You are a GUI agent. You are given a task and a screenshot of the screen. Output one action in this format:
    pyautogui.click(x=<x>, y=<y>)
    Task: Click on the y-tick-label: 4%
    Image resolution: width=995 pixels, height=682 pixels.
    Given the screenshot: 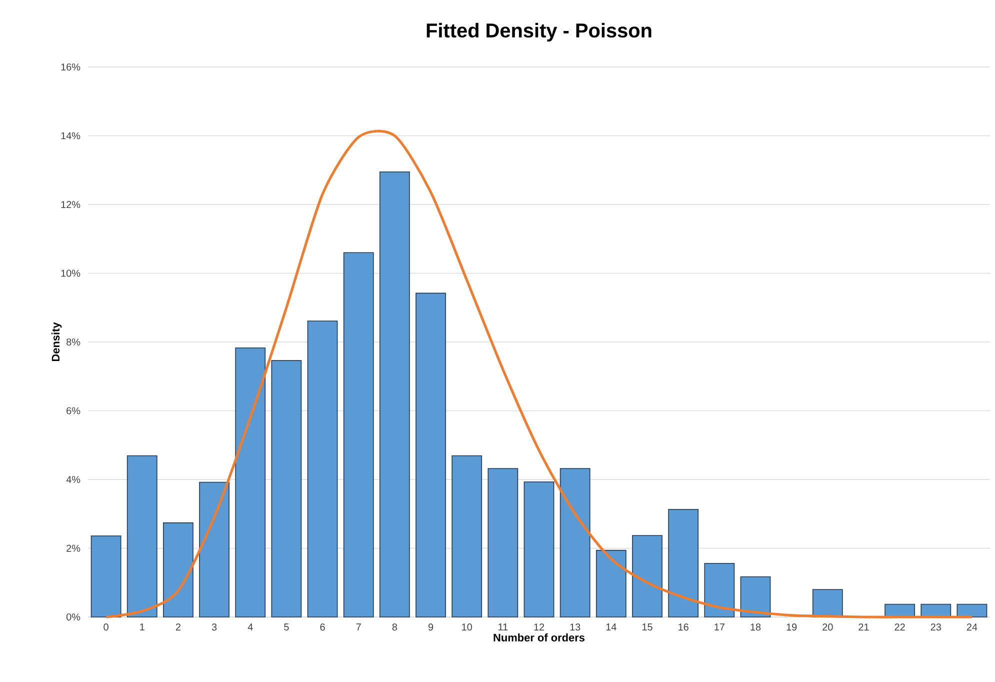 What is the action you would take?
    pyautogui.click(x=73, y=479)
    